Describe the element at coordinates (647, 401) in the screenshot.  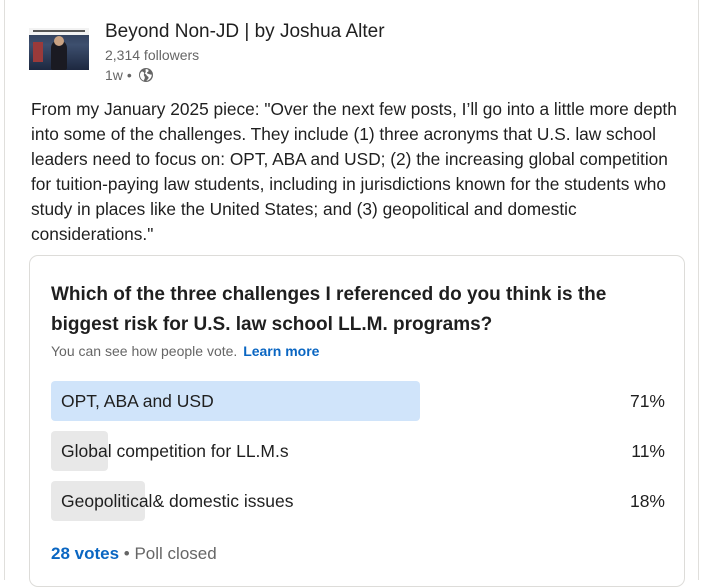
I see `poll-option-1-percent: 71%` at that location.